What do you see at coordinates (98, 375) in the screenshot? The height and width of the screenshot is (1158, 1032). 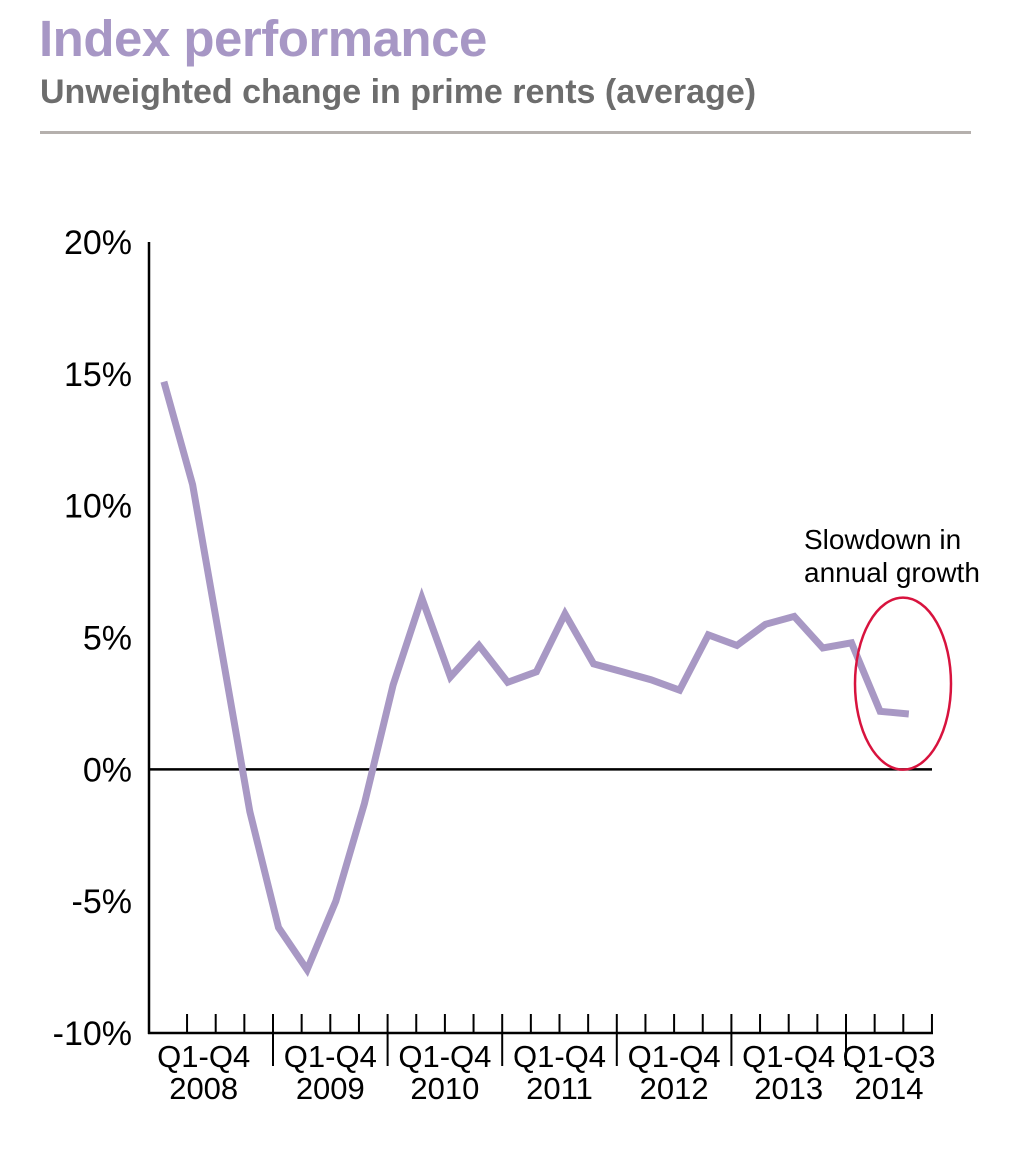 I see `y-tick-label: 15%` at bounding box center [98, 375].